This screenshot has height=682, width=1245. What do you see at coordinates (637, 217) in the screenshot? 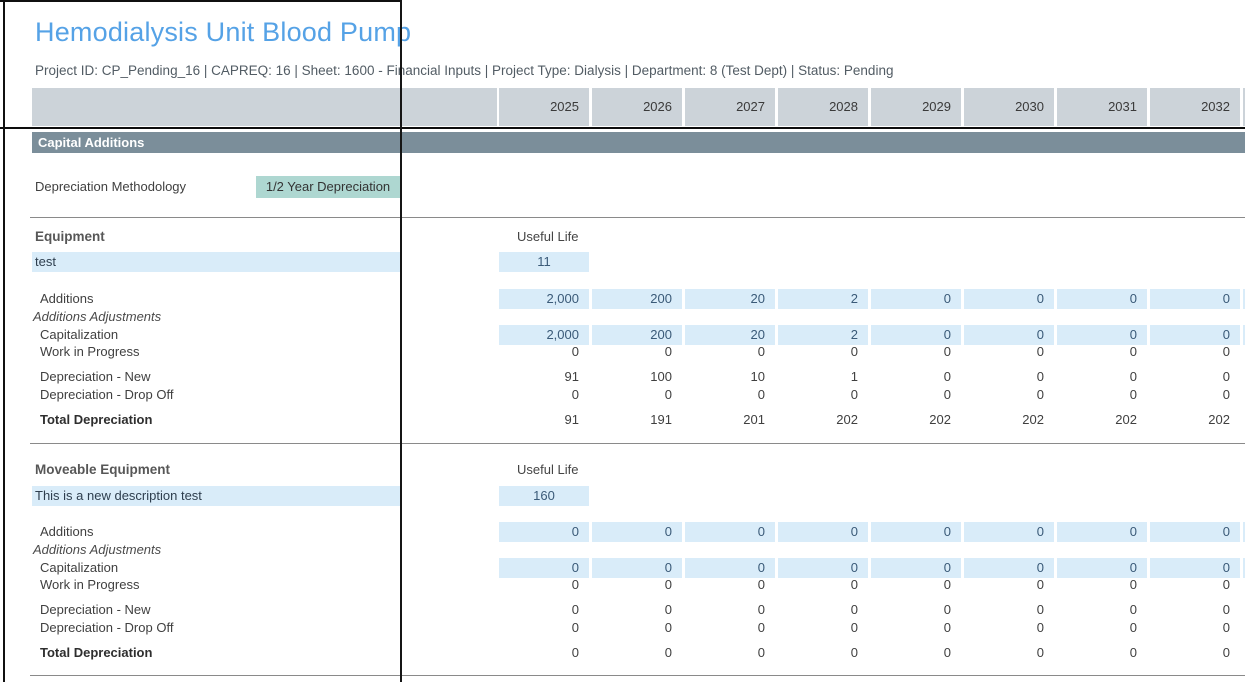
I see `section-divider` at bounding box center [637, 217].